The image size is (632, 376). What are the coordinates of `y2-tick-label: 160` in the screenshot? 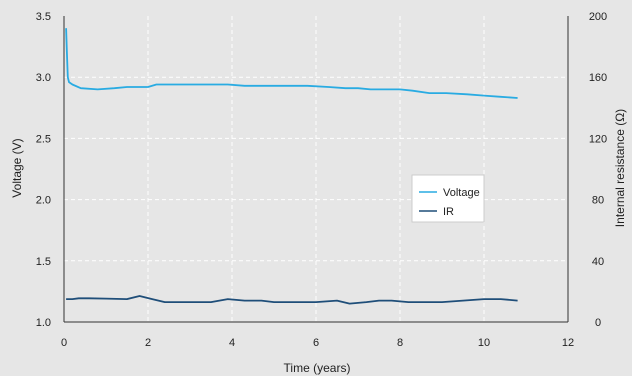 It's located at (598, 78).